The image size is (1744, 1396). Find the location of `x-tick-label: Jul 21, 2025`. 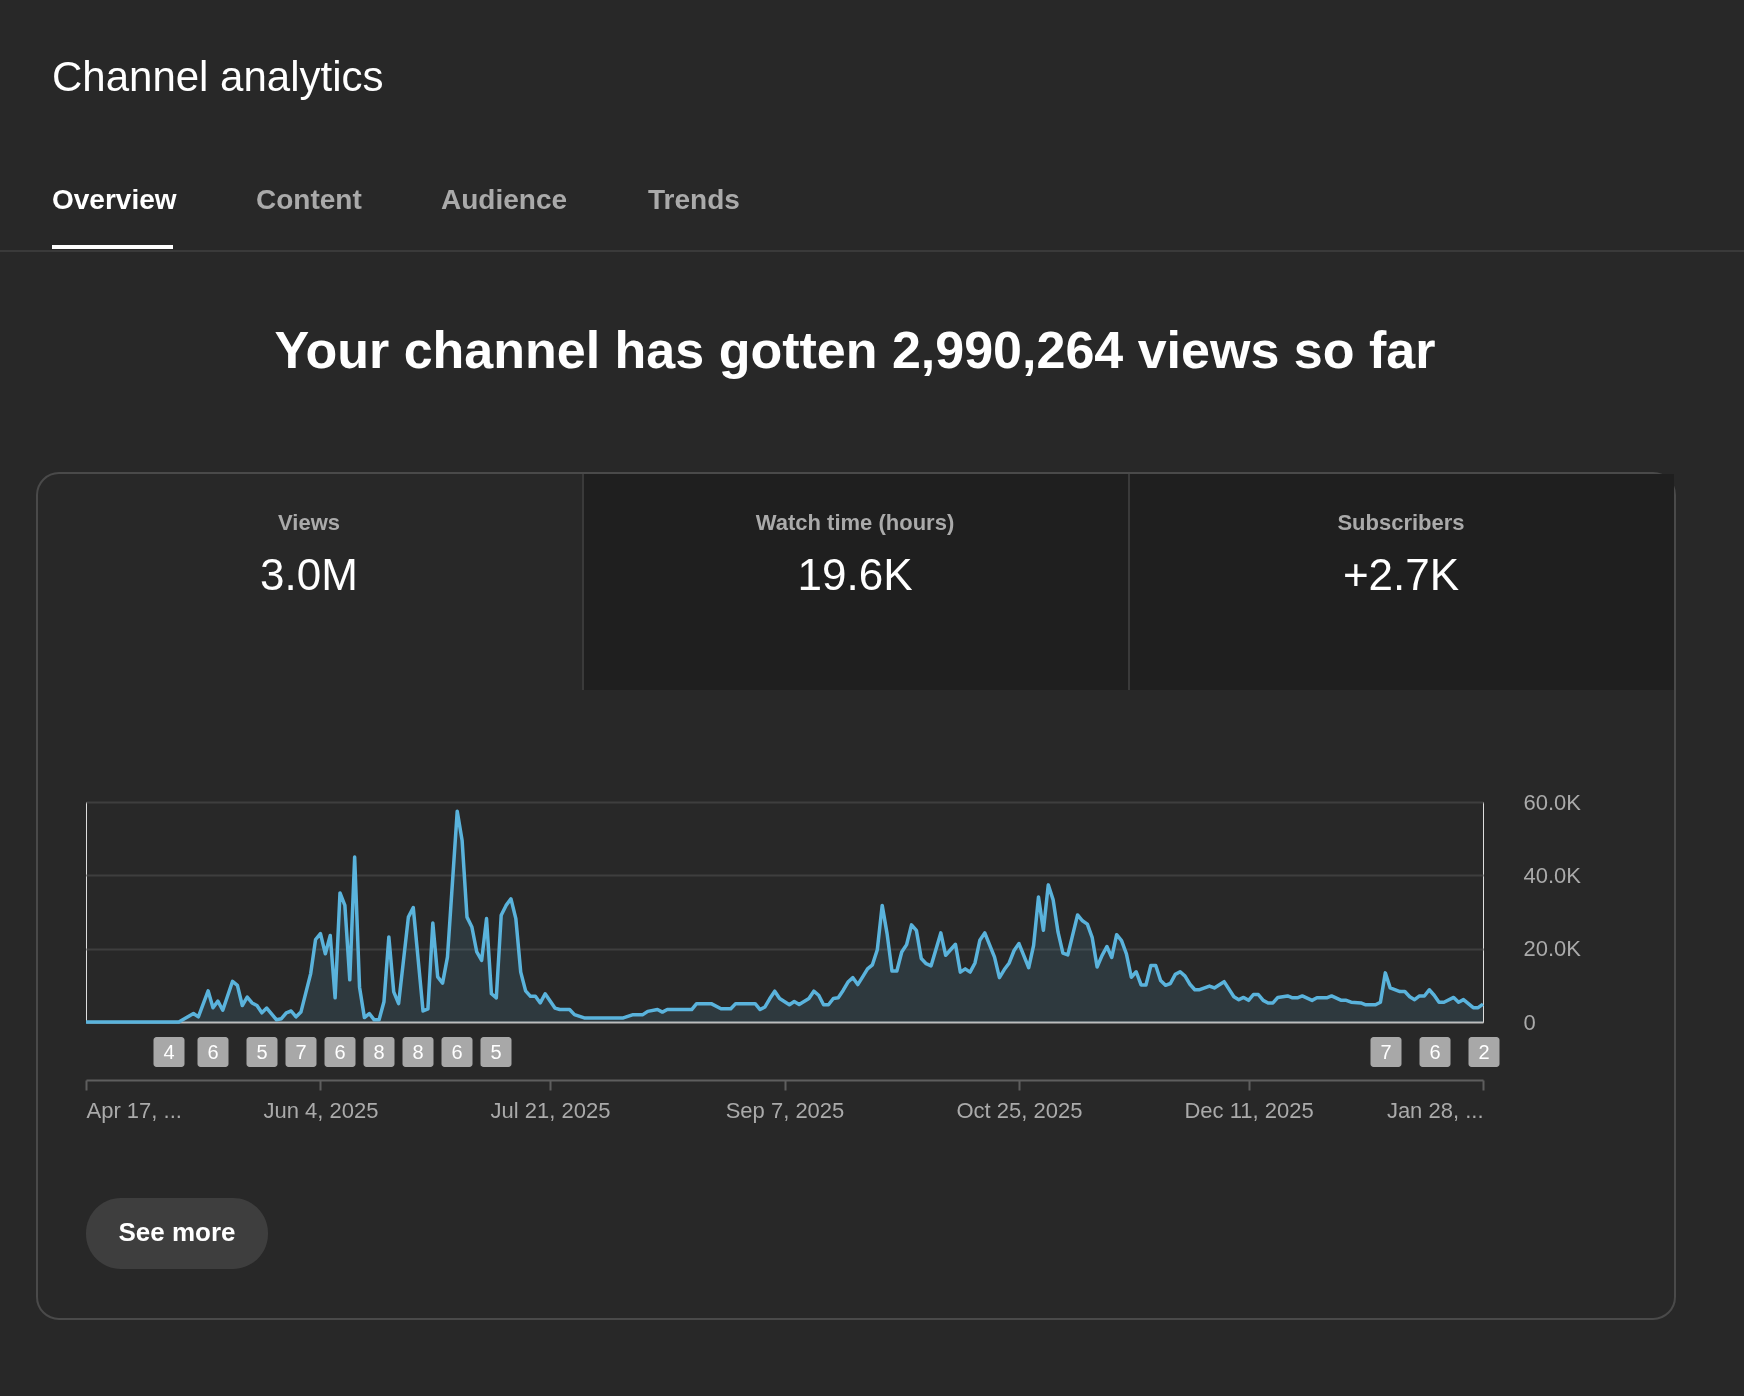

x-tick-label: Jul 21, 2025 is located at coordinates (550, 1110).